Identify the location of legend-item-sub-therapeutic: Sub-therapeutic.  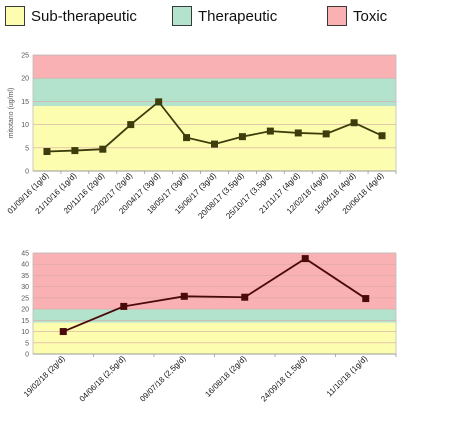
(71, 16).